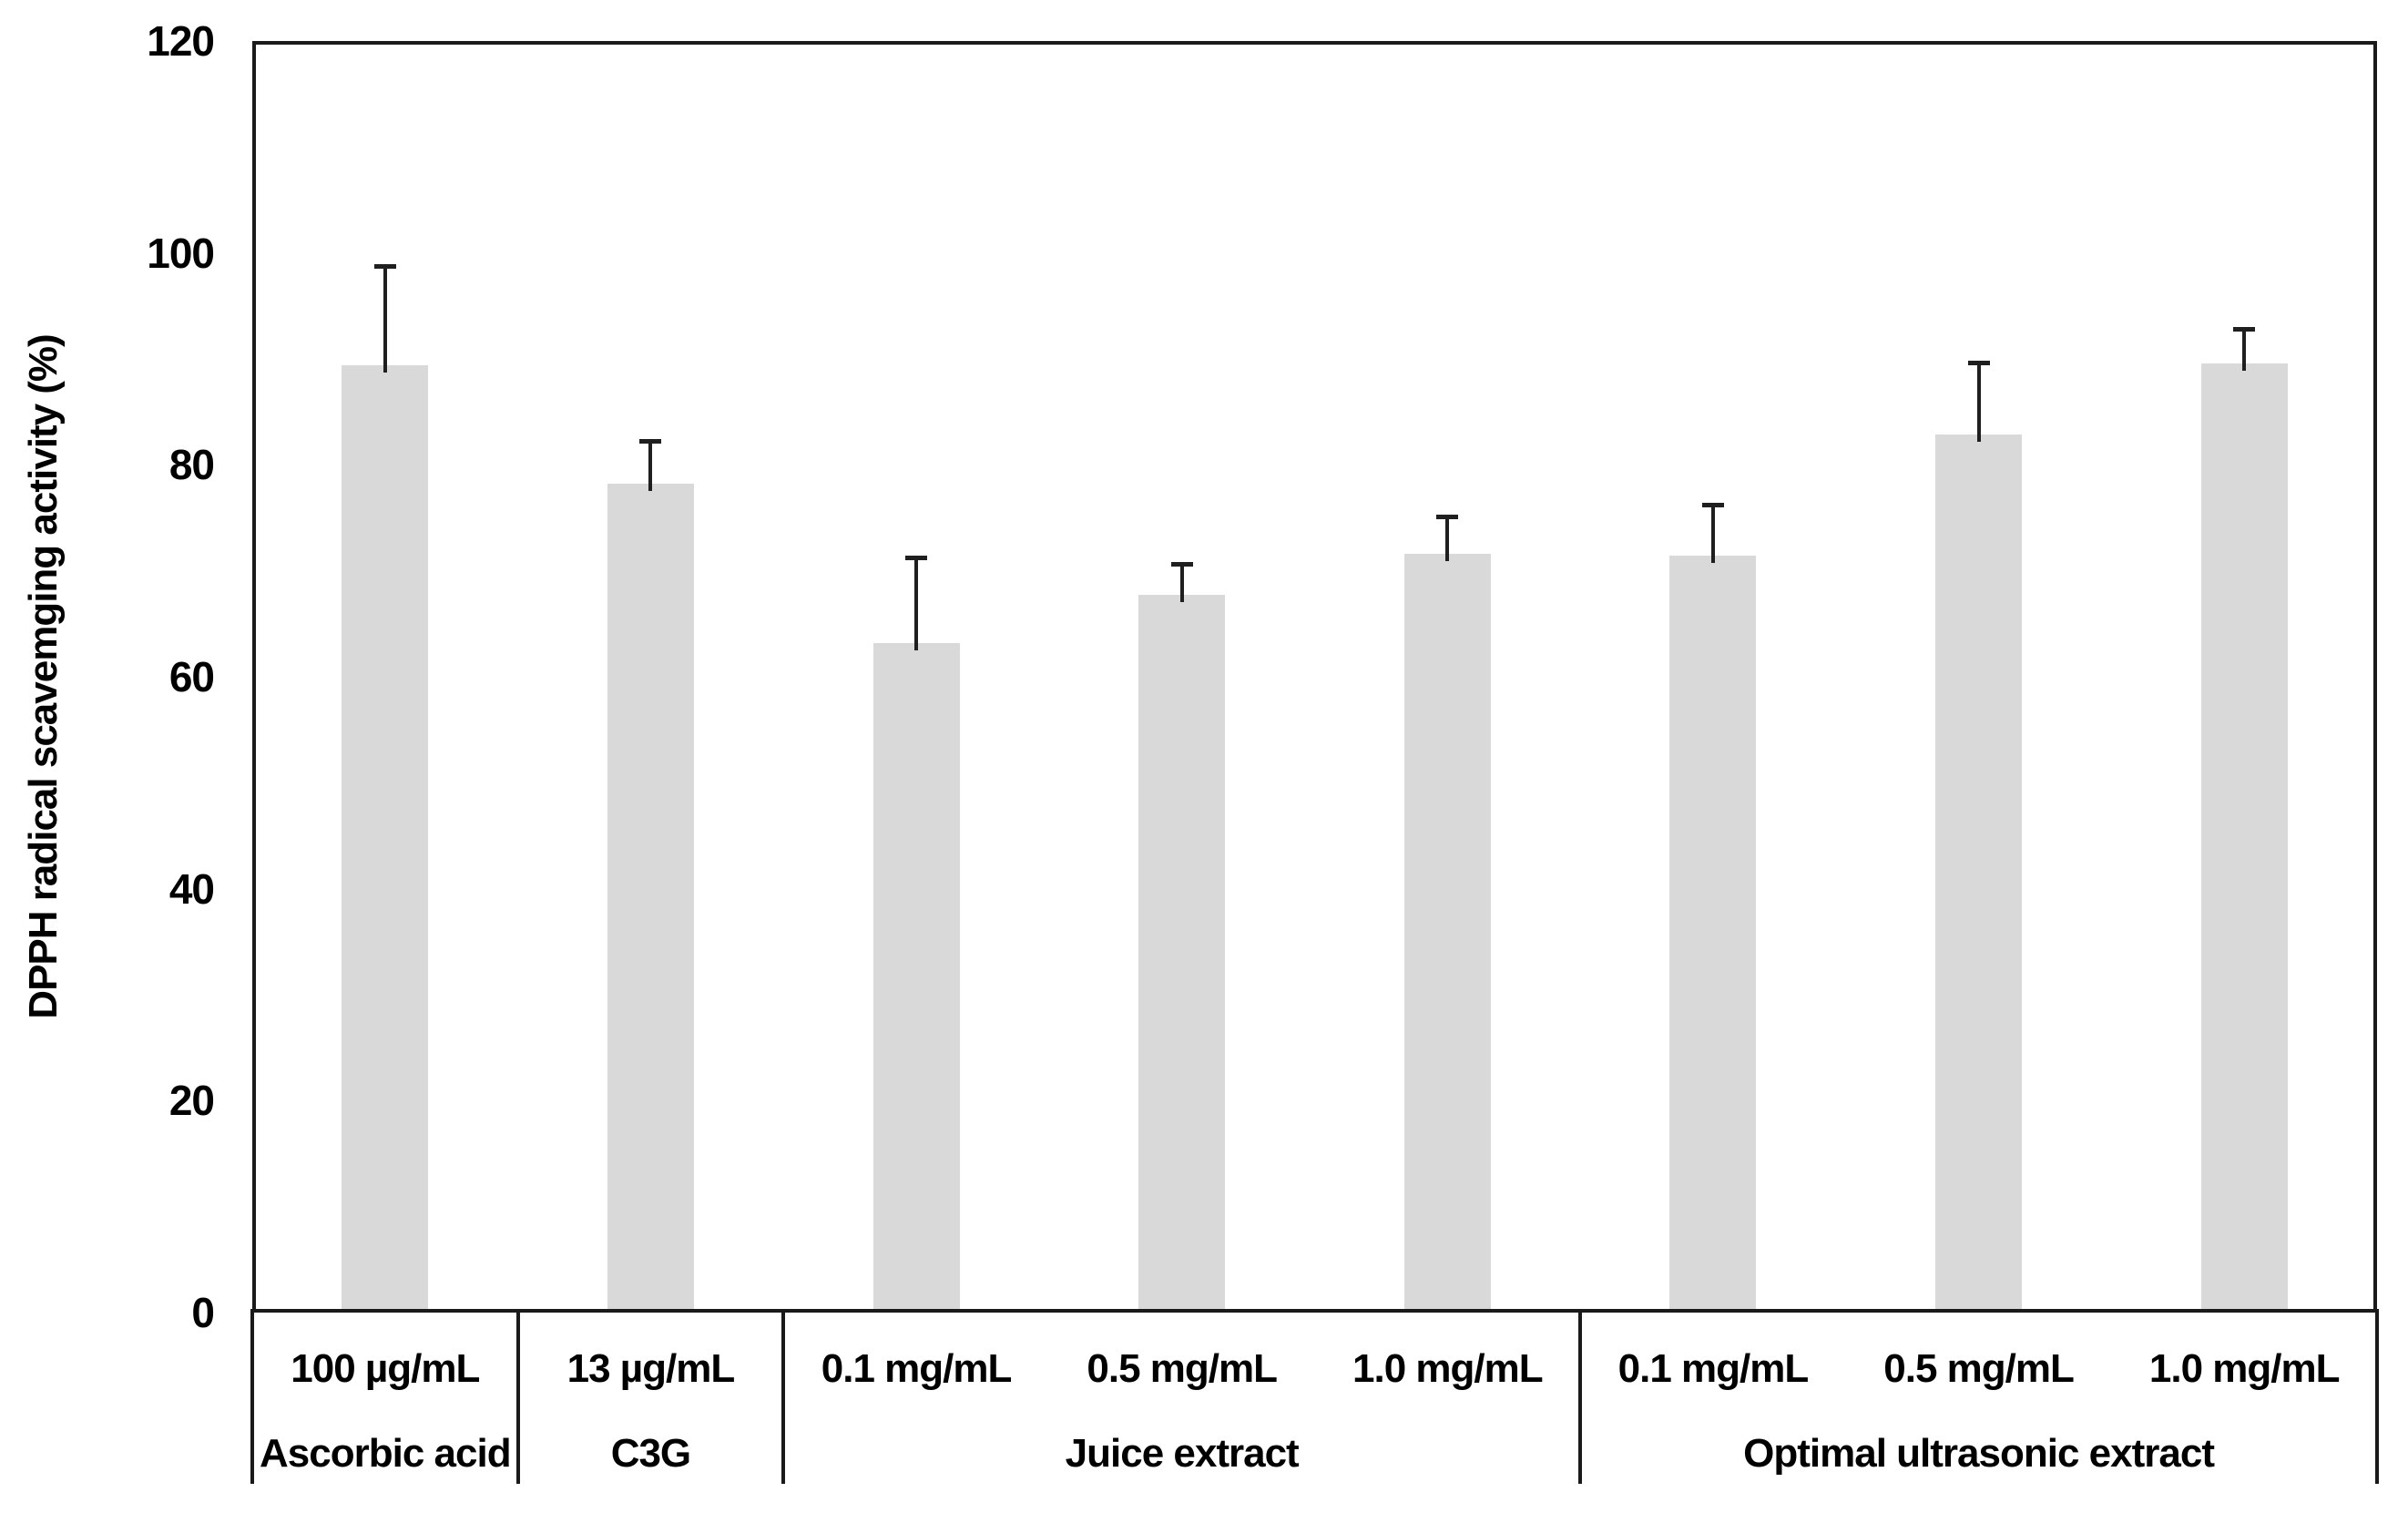  Describe the element at coordinates (650, 1453) in the screenshot. I see `group-label: C3G` at that location.